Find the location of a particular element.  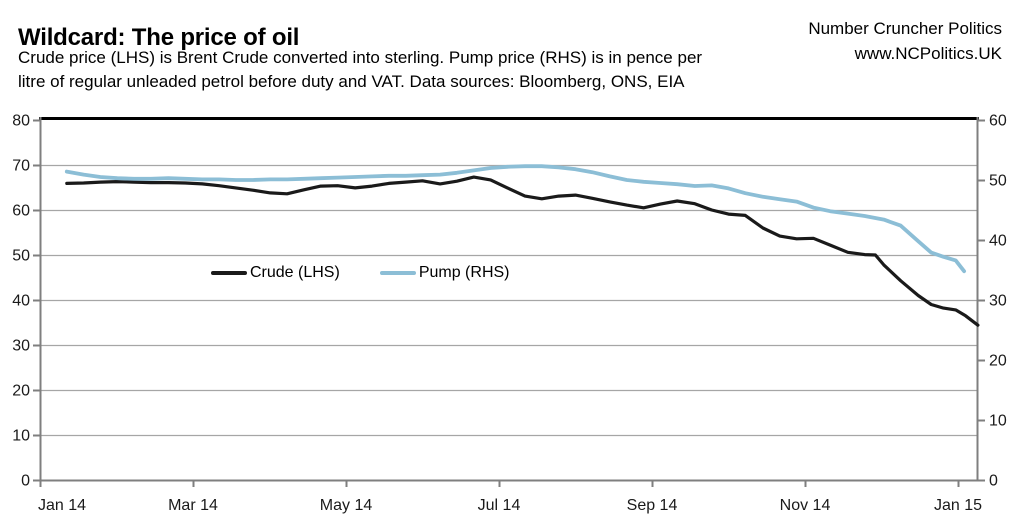

right-axis-label-20: 20 is located at coordinates (998, 361).